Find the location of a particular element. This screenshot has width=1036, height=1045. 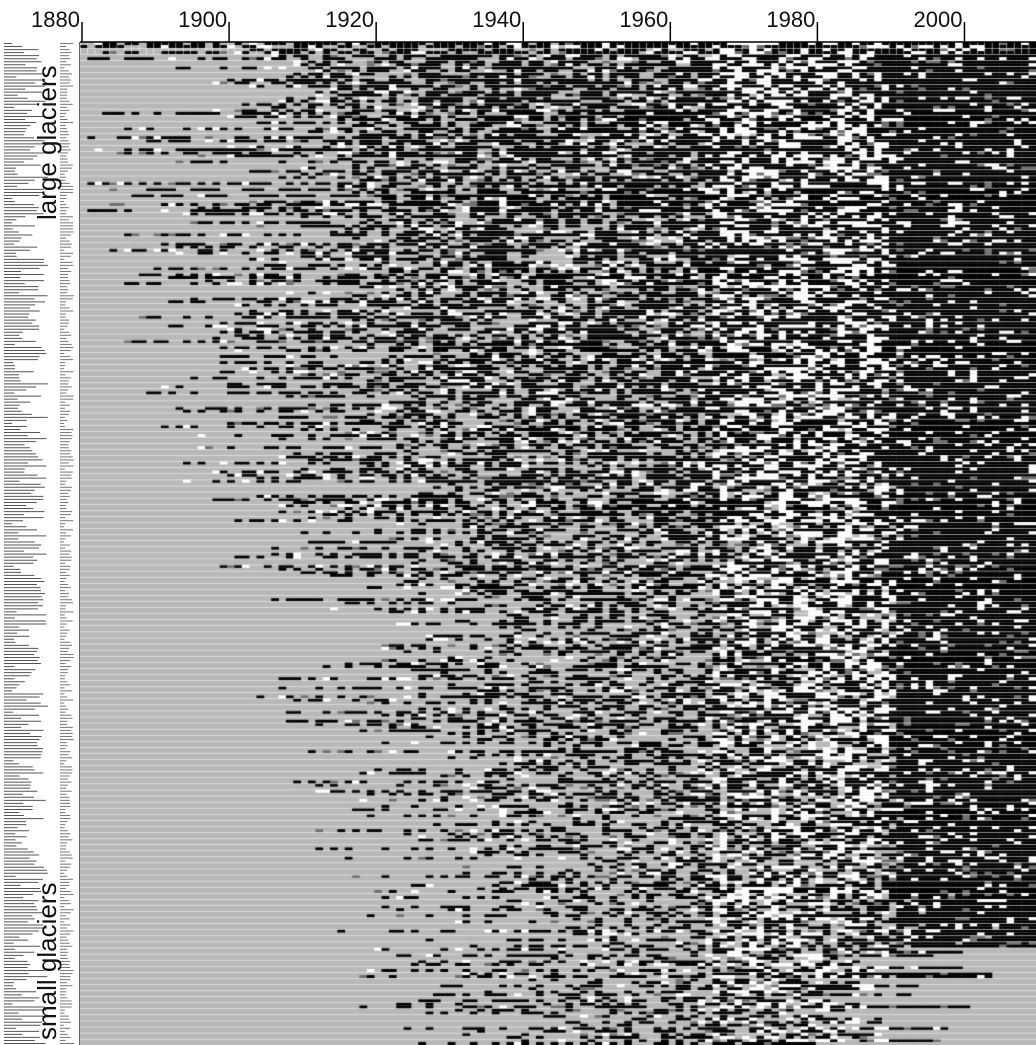

x-tick-label-1900: 1900 is located at coordinates (202, 19).